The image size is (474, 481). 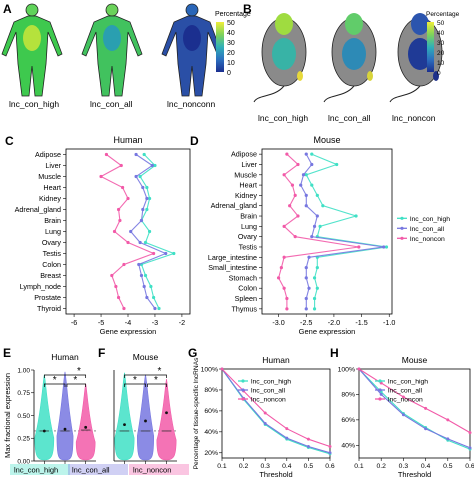 What do you see at coordinates (128, 231) in the screenshot?
I see `chart-c-frame` at bounding box center [128, 231].